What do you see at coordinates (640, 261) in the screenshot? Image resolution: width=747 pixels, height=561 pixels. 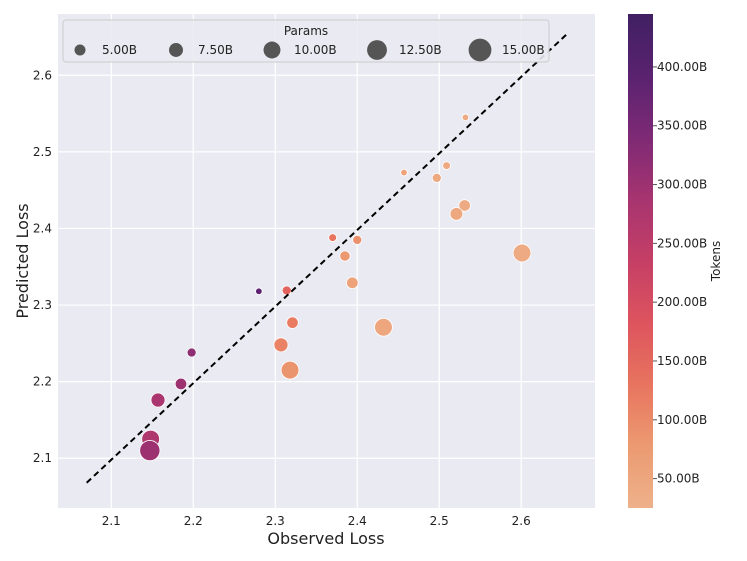 I see `colorbar` at bounding box center [640, 261].